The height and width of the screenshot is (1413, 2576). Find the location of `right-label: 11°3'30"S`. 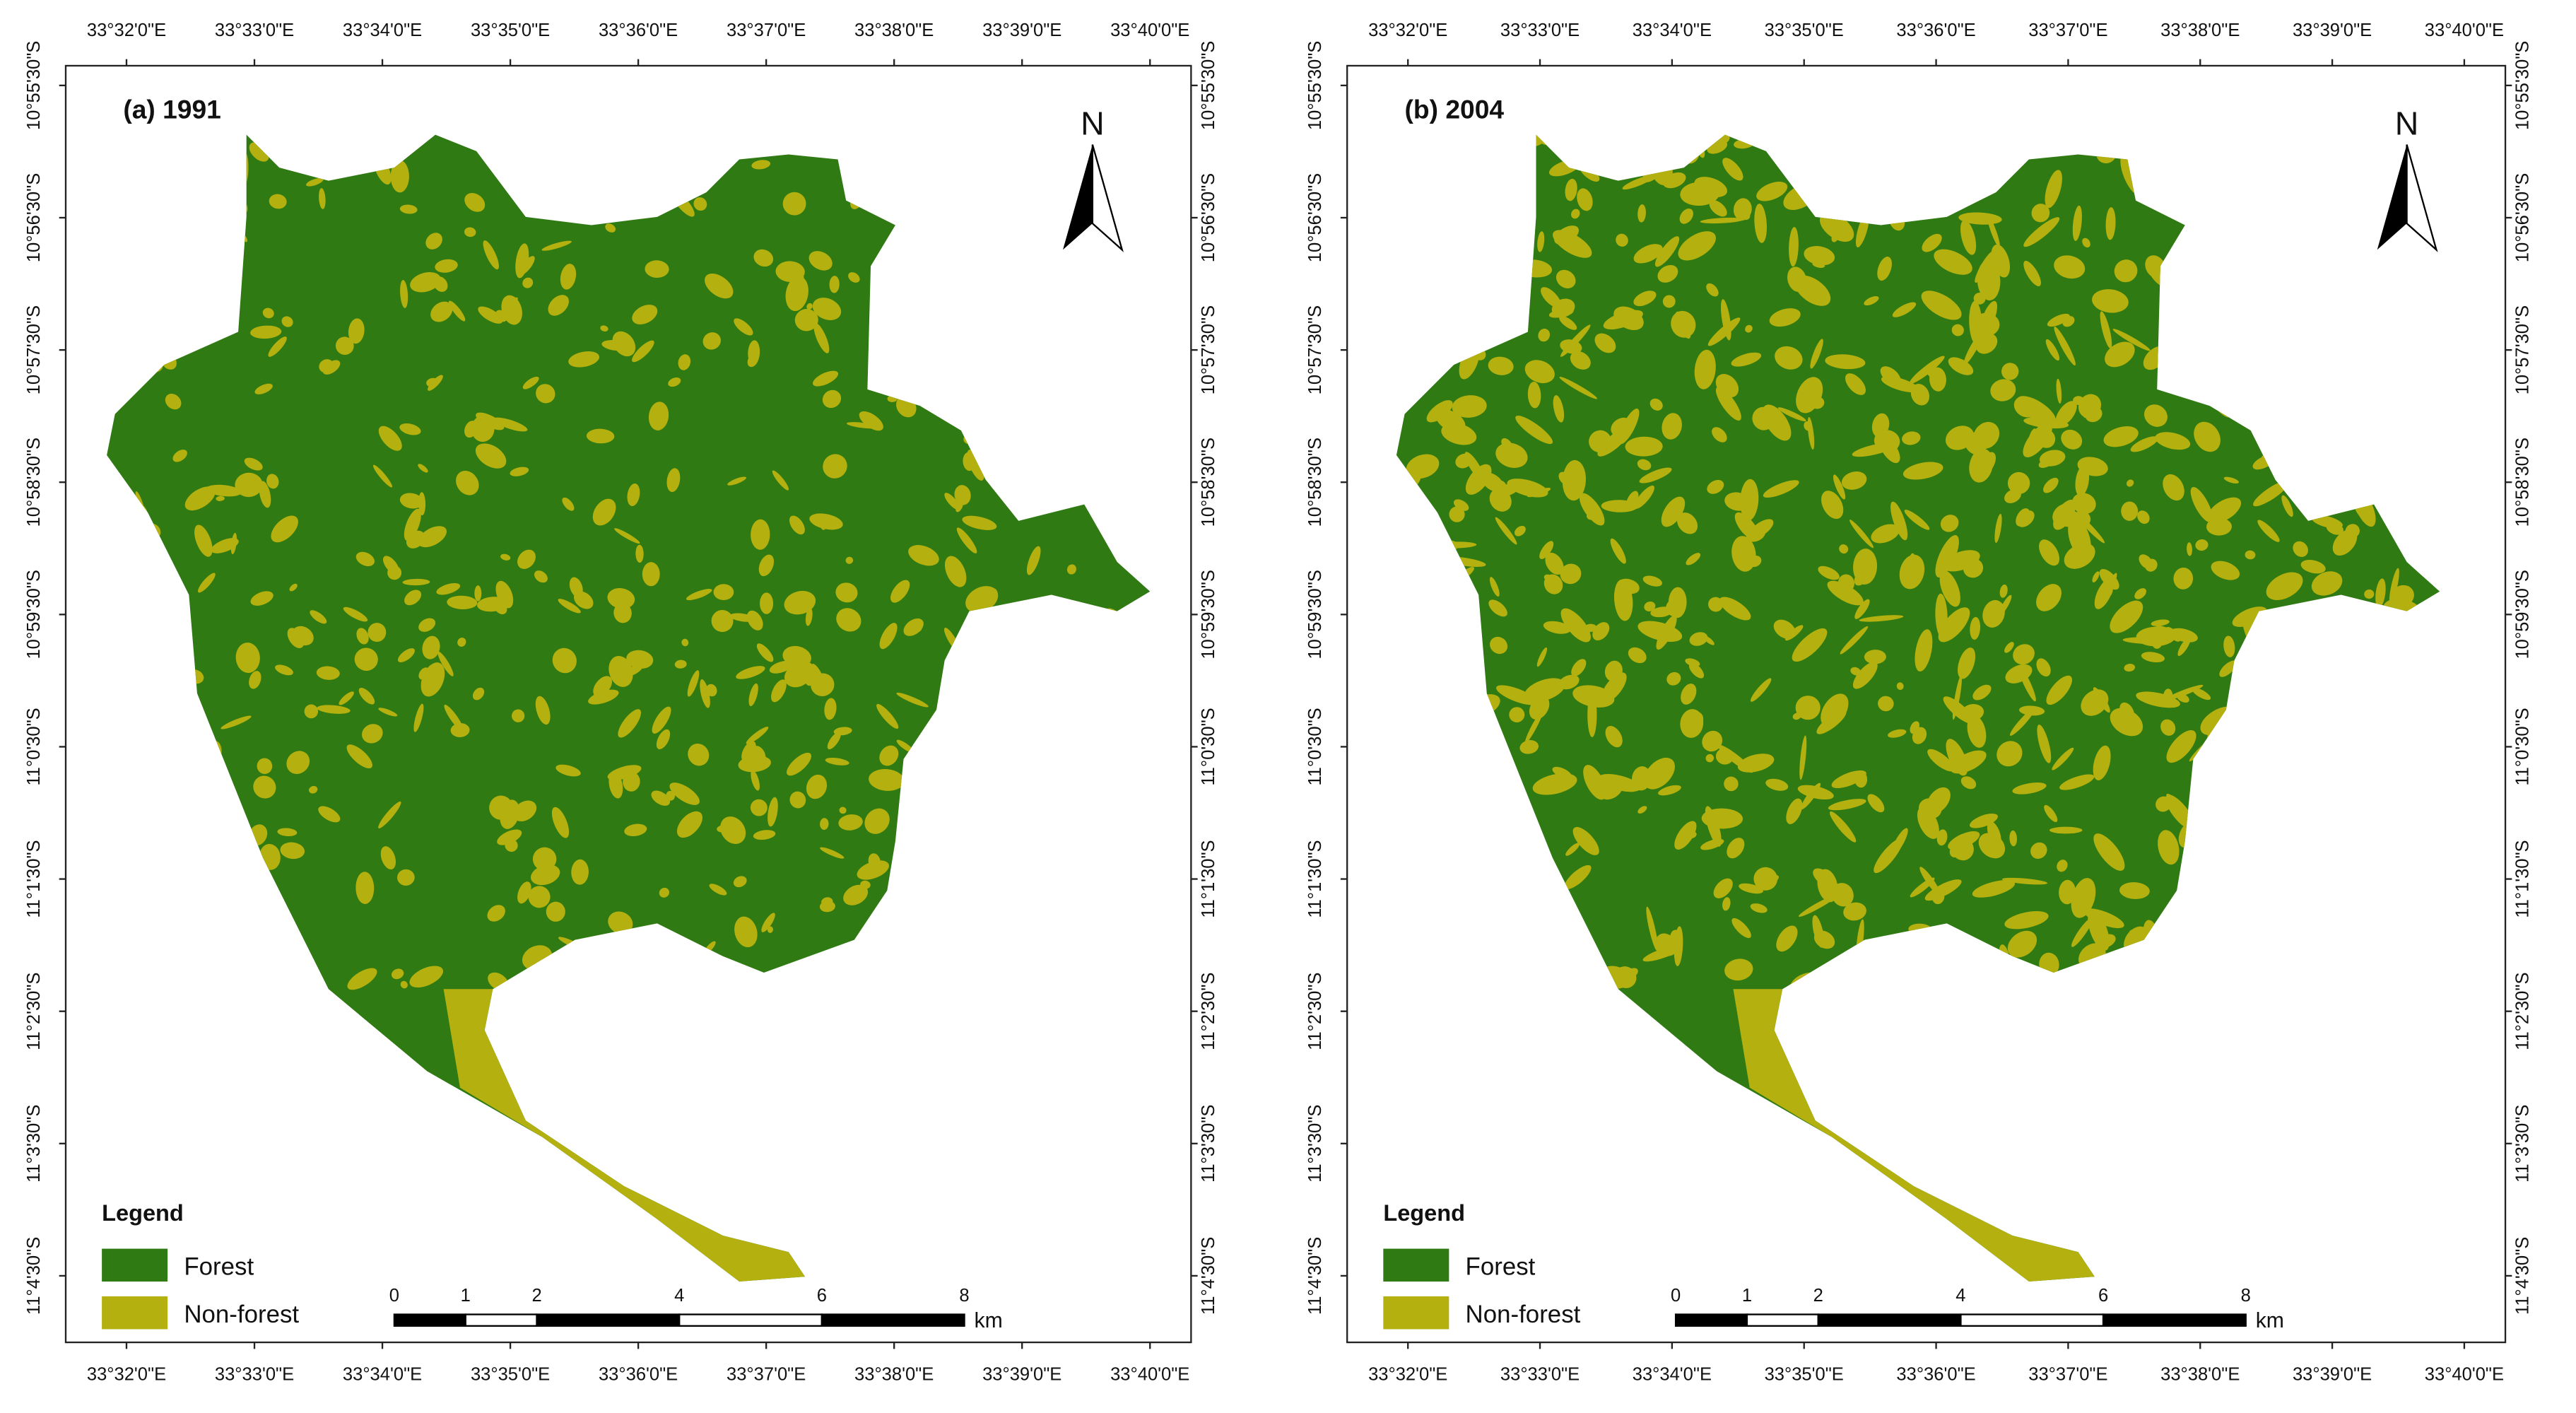

right-label: 11°3'30"S is located at coordinates (2523, 1144).